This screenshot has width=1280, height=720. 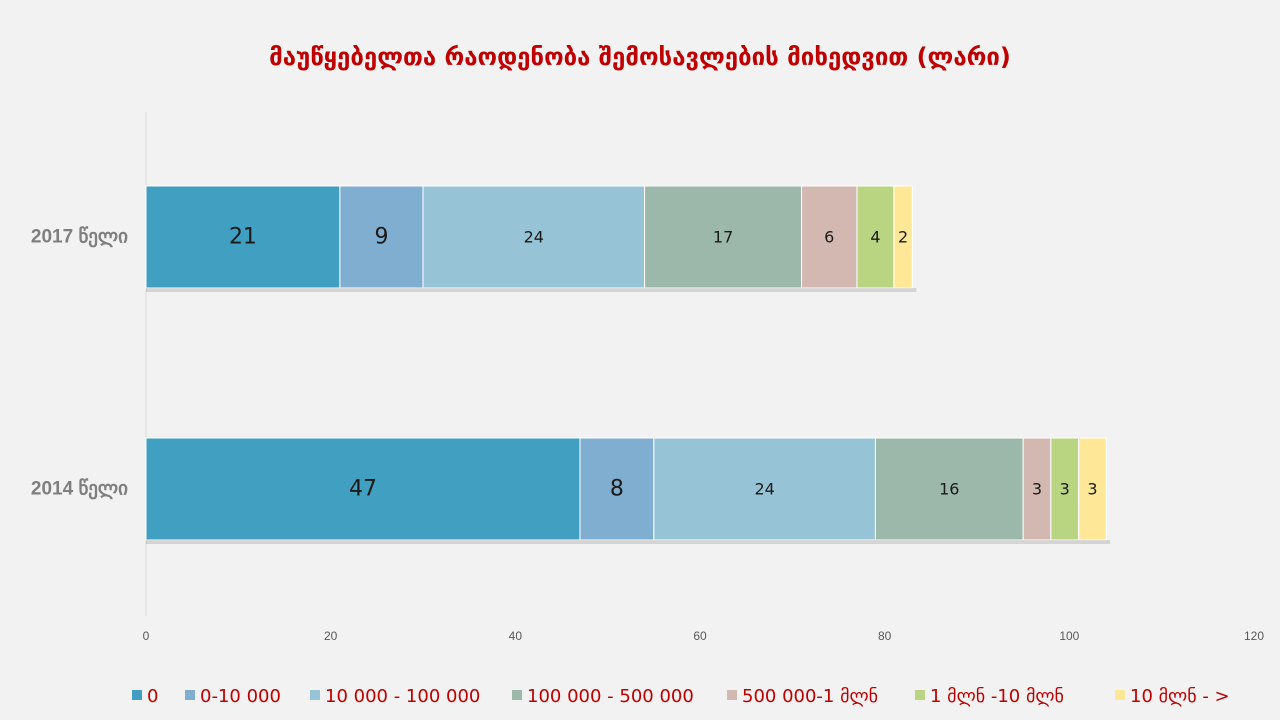 What do you see at coordinates (810, 696) in the screenshot?
I see `legend-label: 500 000-1 მლნ` at bounding box center [810, 696].